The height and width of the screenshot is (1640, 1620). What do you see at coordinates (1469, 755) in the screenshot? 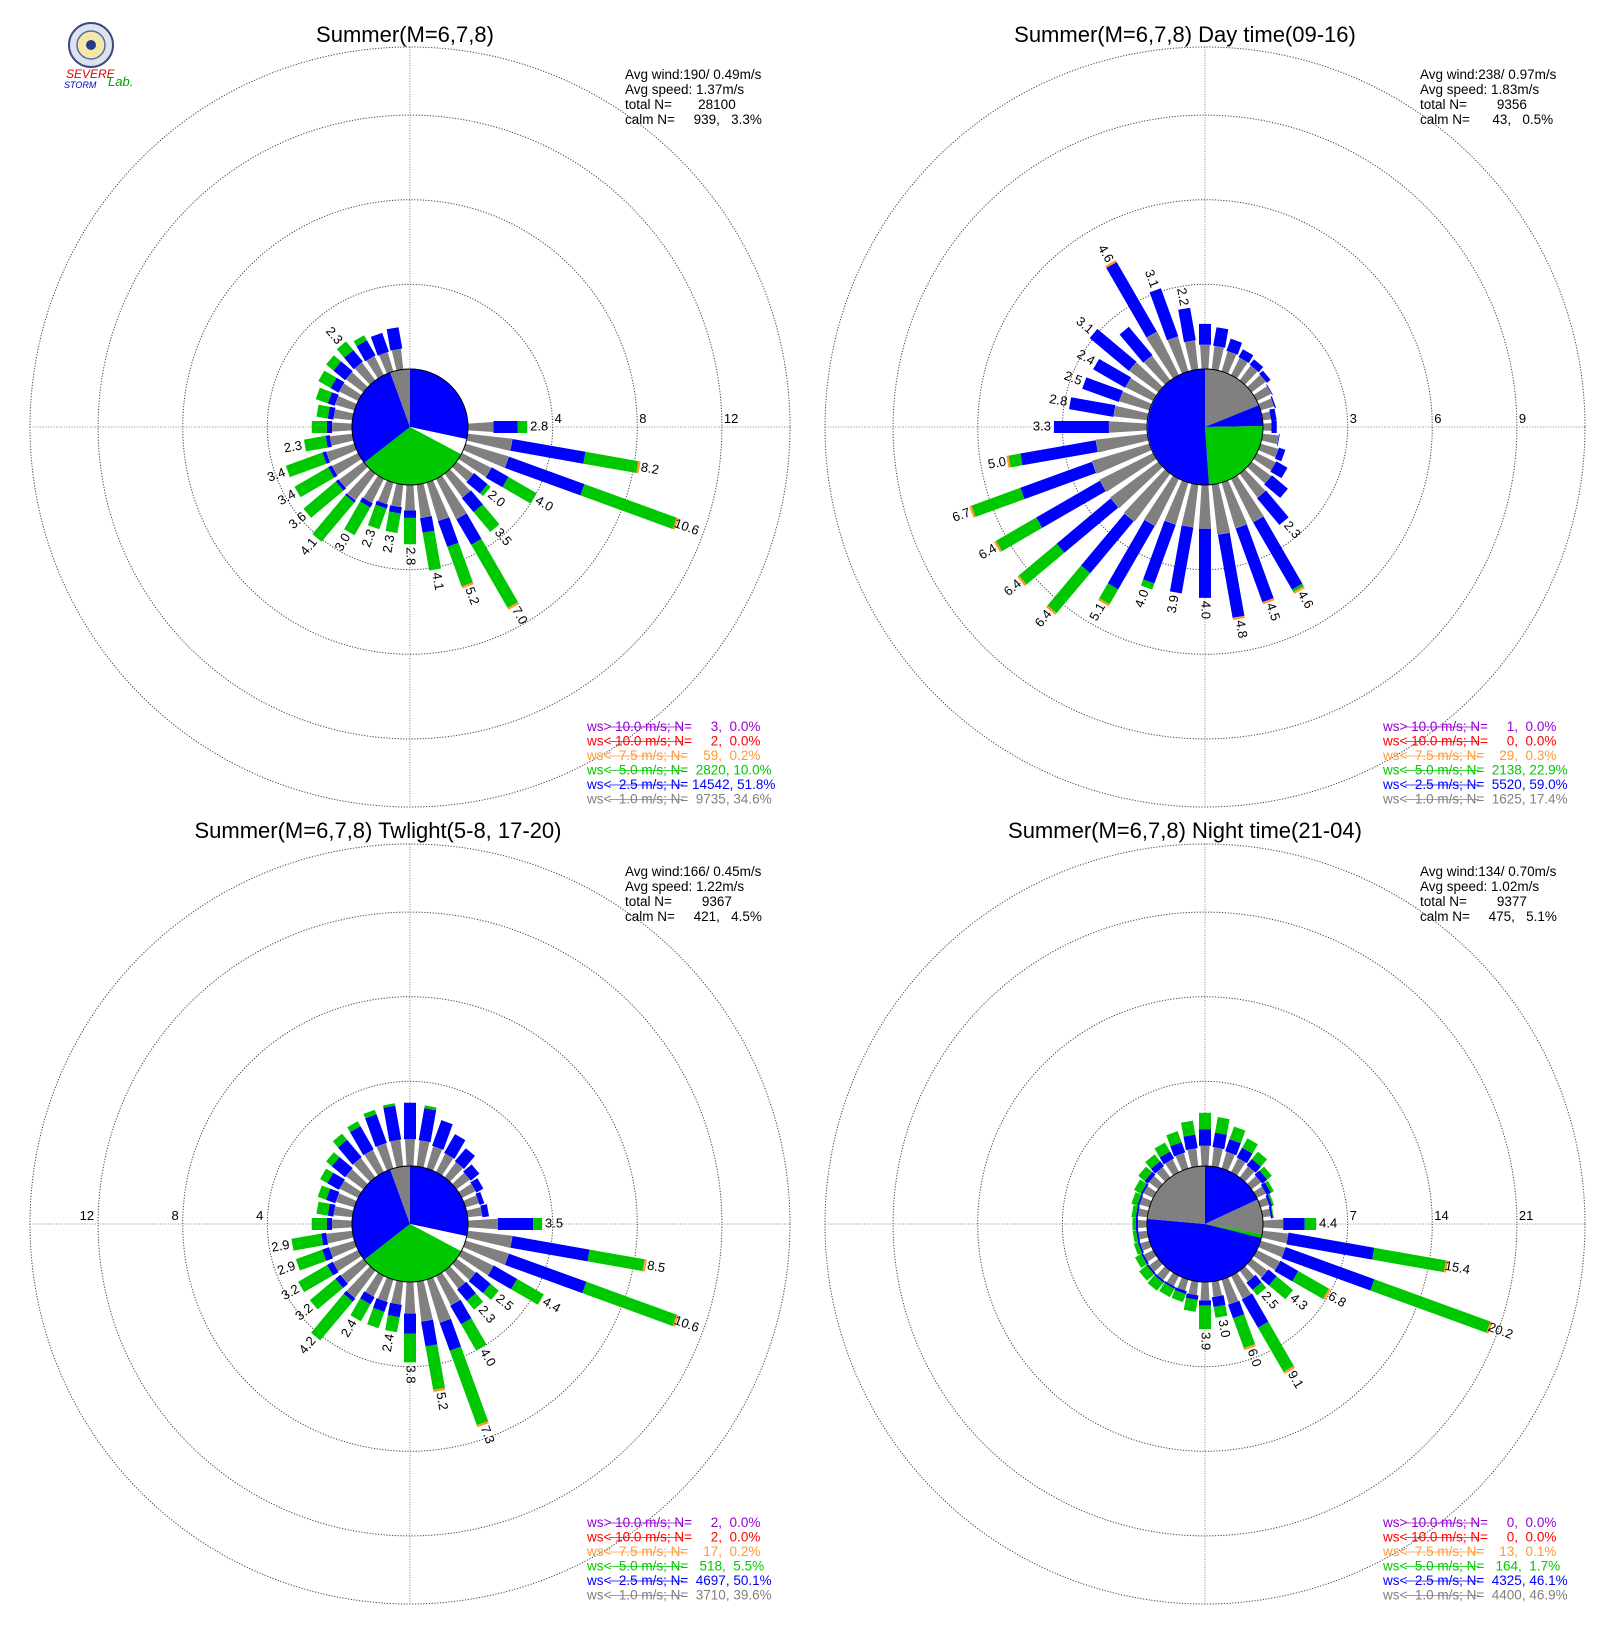
I see `legend-entry: ws< 7.5 m/s; N= 29, 0.3%` at bounding box center [1469, 755].